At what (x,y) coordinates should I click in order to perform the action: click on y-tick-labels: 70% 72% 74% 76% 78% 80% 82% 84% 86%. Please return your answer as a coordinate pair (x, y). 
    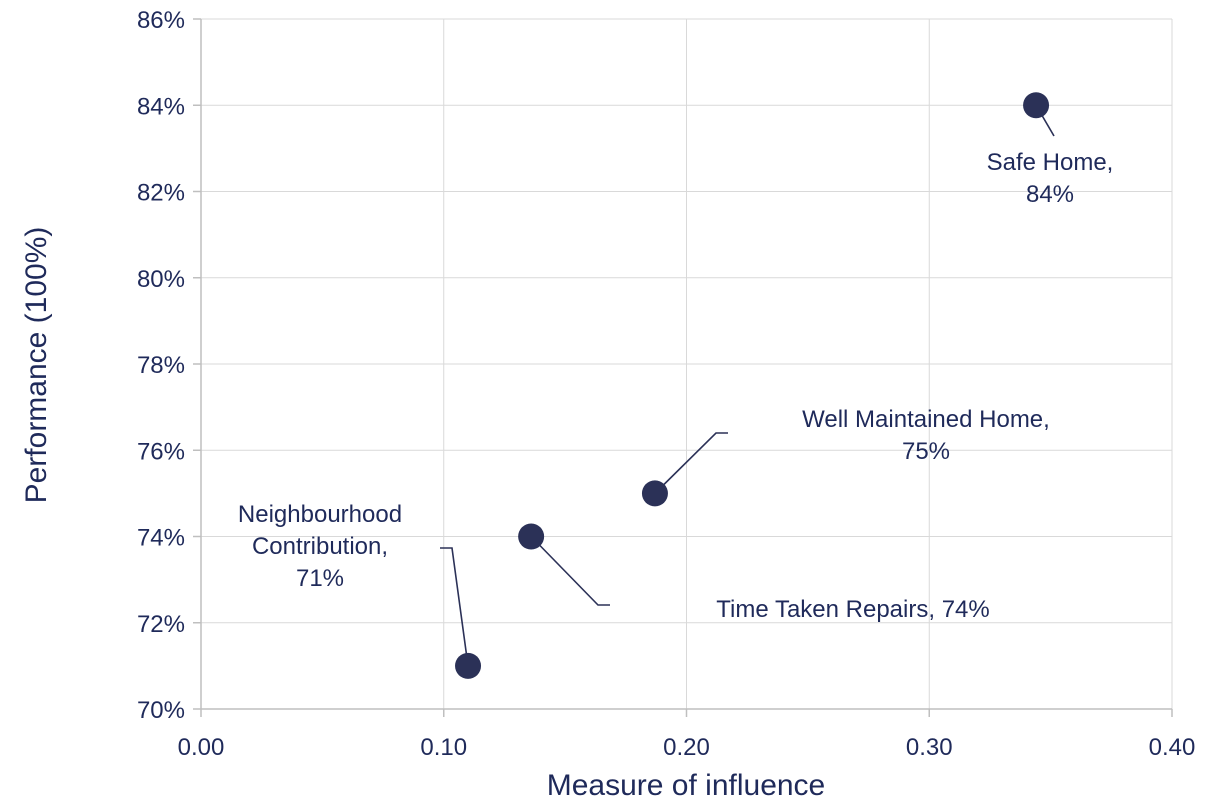
    Looking at the image, I should click on (161, 365).